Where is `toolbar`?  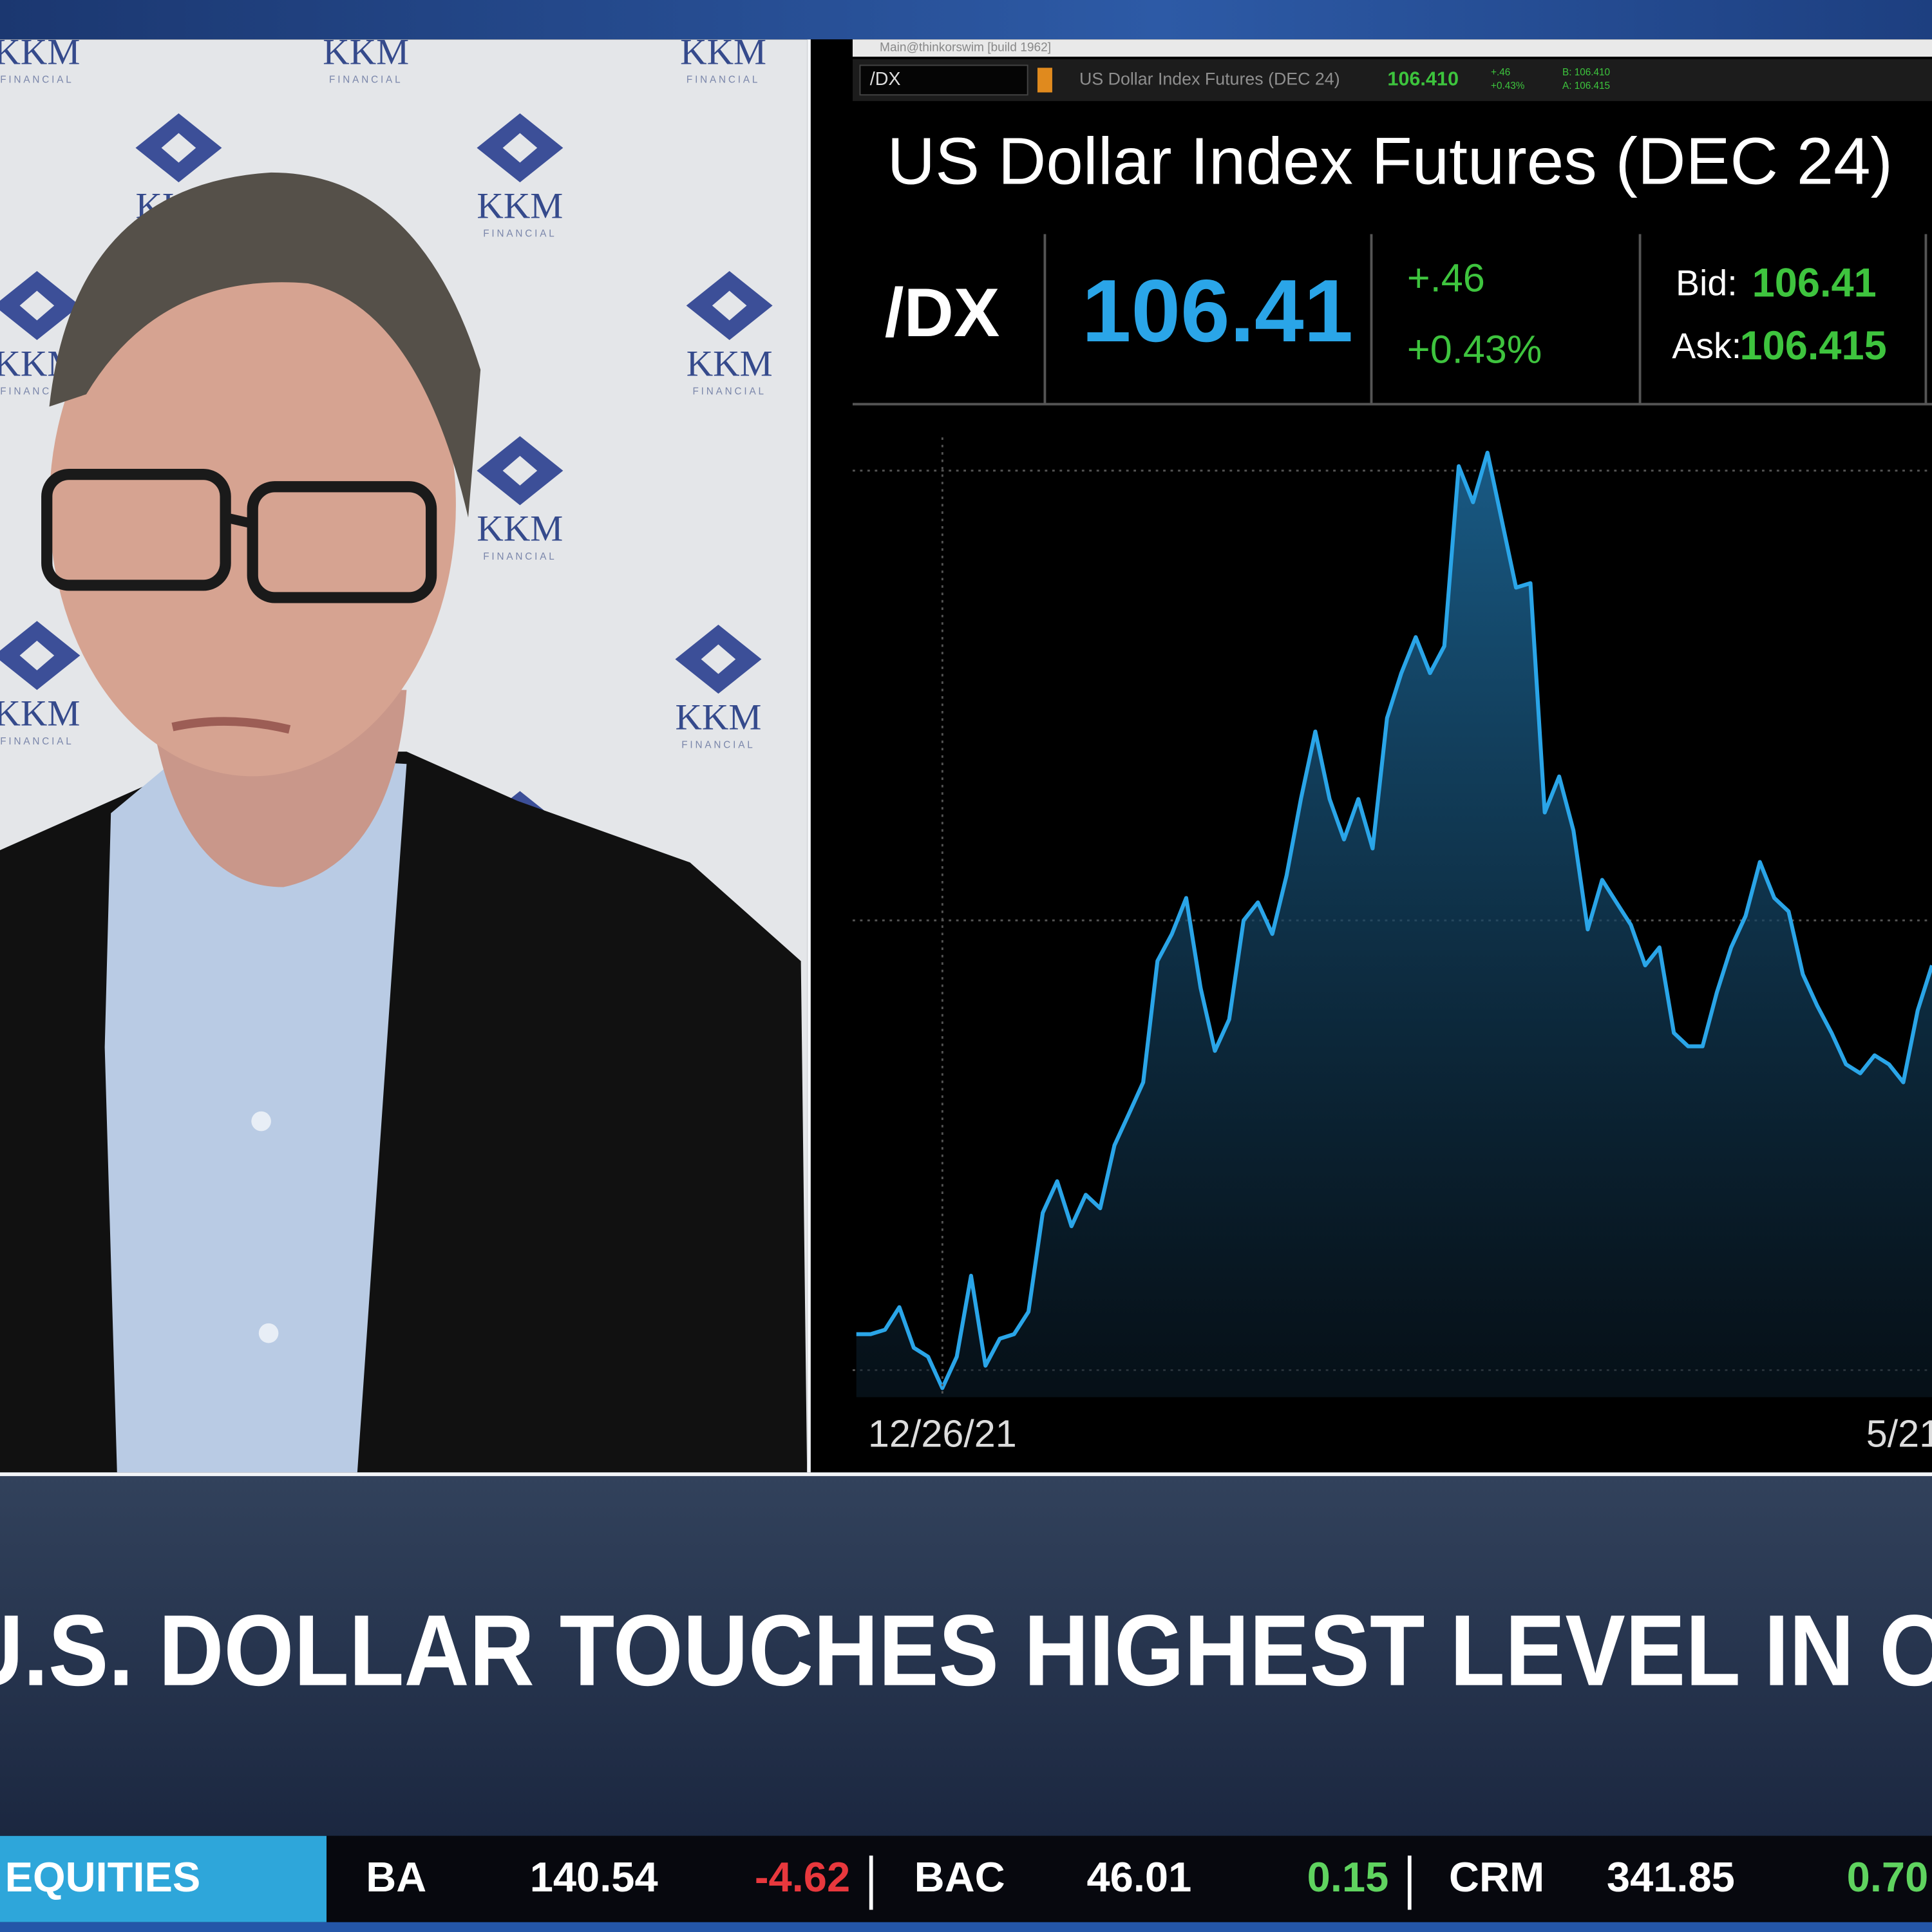 toolbar is located at coordinates (1392, 80).